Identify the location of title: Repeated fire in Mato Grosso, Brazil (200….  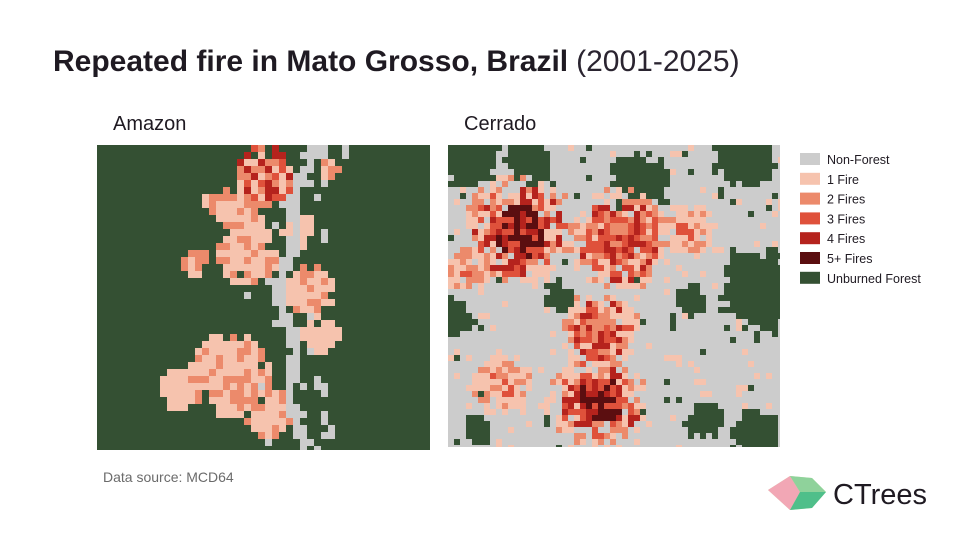
(396, 61).